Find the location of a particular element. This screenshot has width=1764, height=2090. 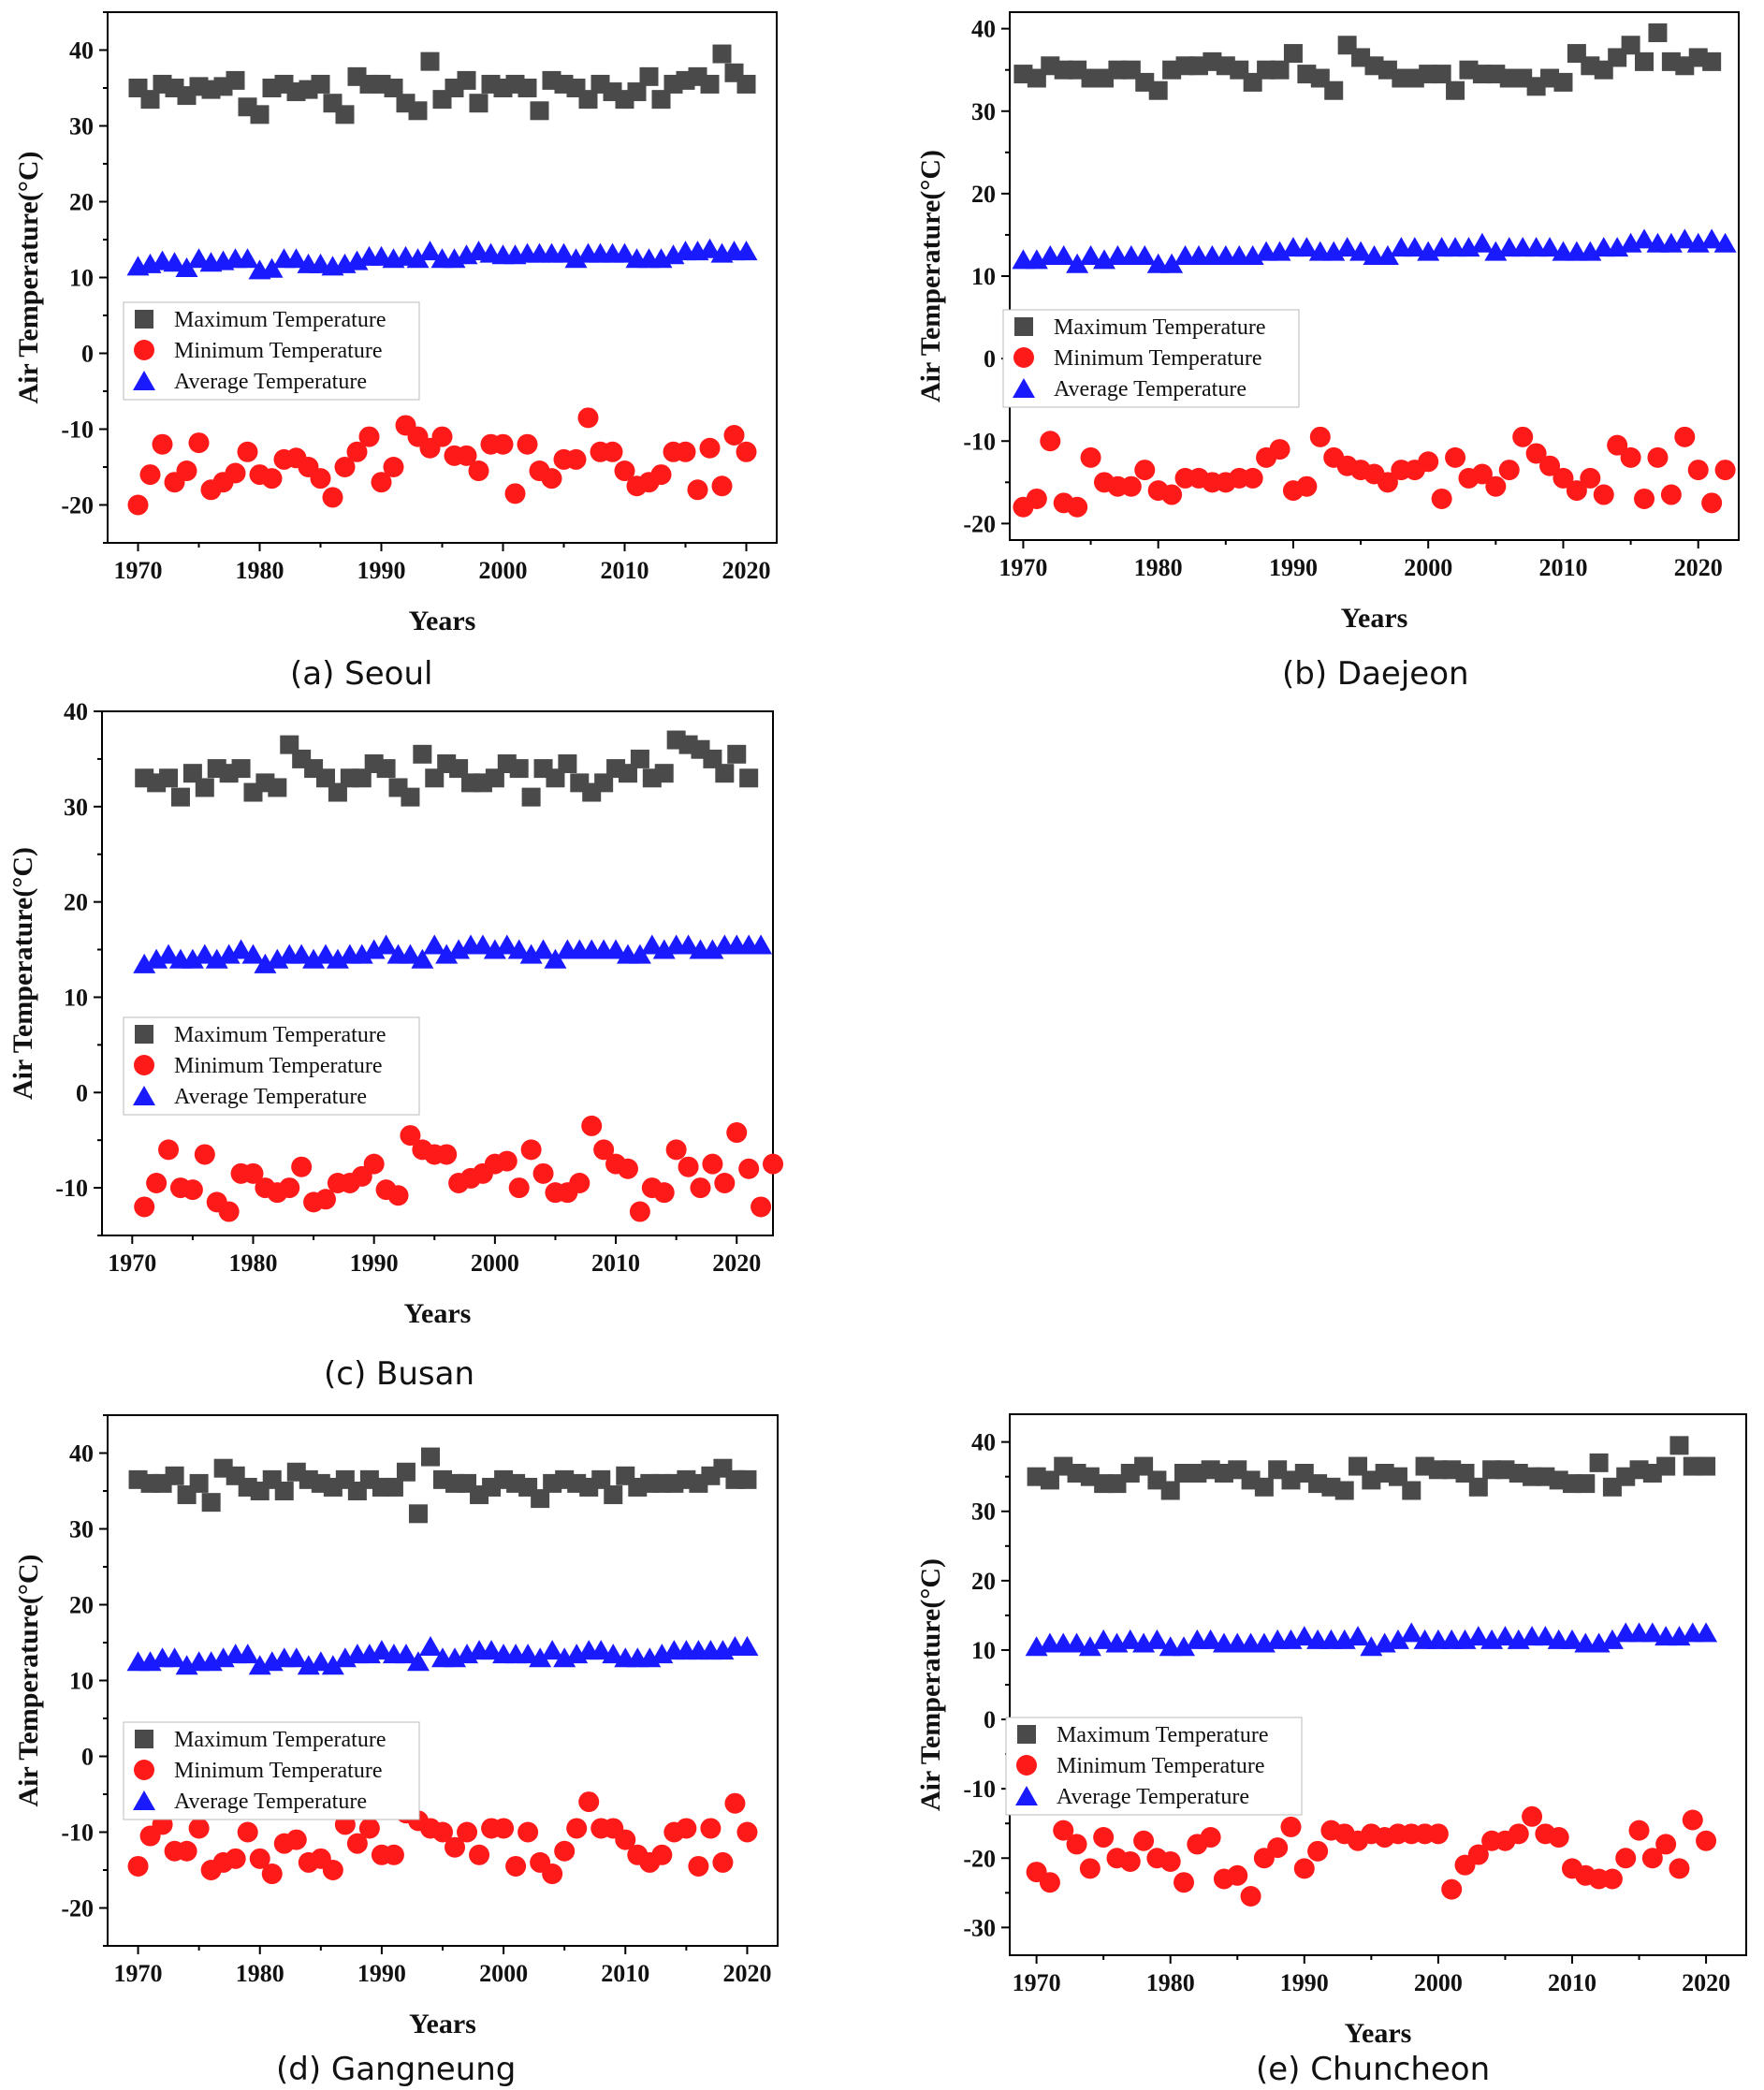

legend-label-avg-temp: Average Temperature is located at coordinates (1150, 389).